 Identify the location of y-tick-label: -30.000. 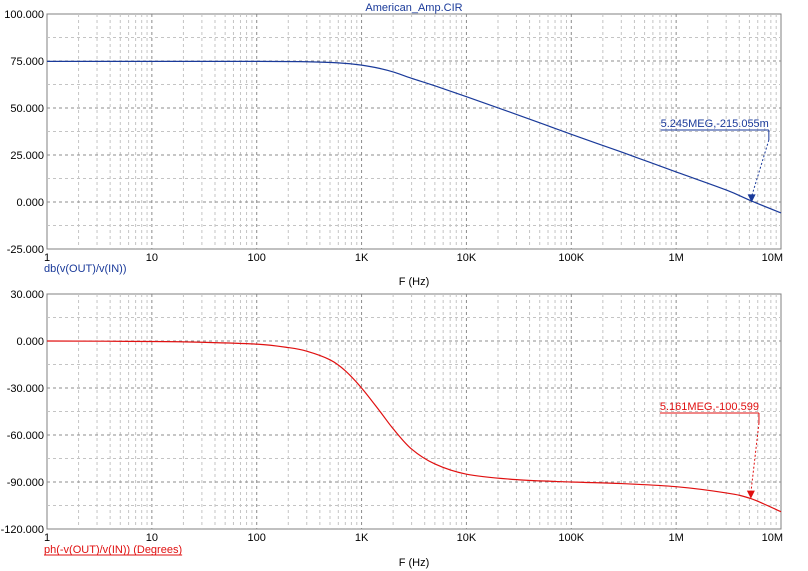
(25, 389).